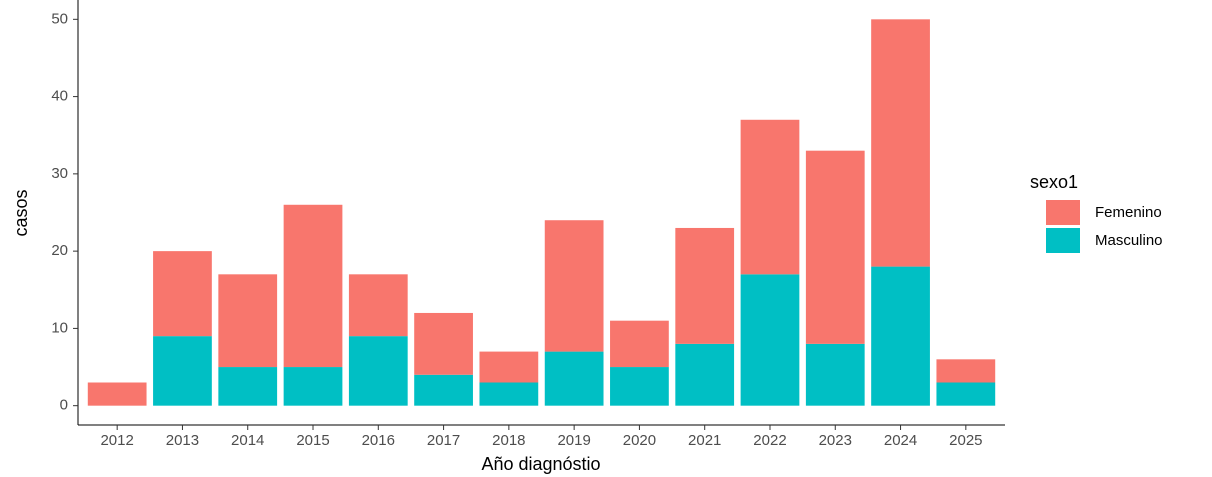  I want to click on x-axis-title: Año diagnóstio, so click(540, 464).